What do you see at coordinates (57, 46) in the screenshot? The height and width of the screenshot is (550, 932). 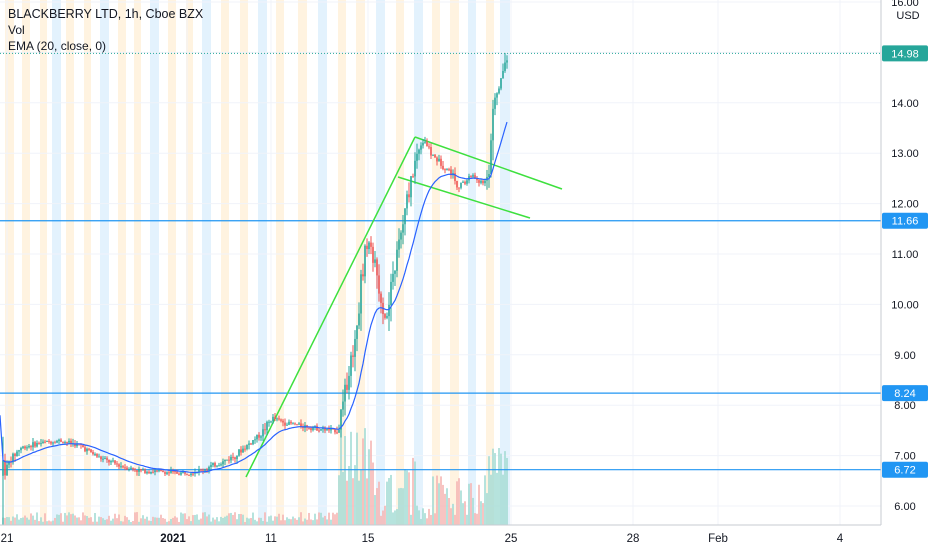 I see `ema-legend: EMA (20, close, 0)` at bounding box center [57, 46].